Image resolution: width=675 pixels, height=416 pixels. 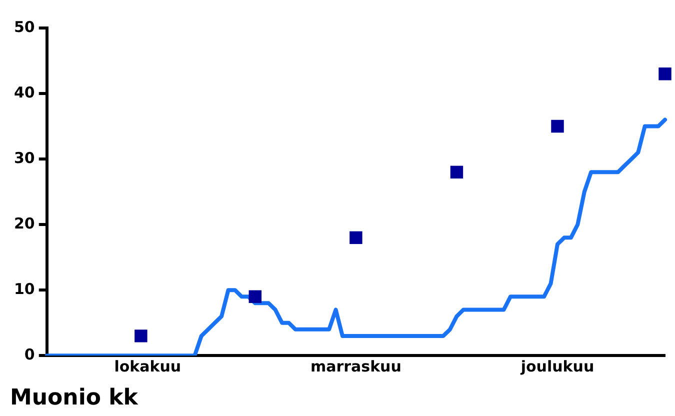 I want to click on text: Muonio kk, so click(x=75, y=398).